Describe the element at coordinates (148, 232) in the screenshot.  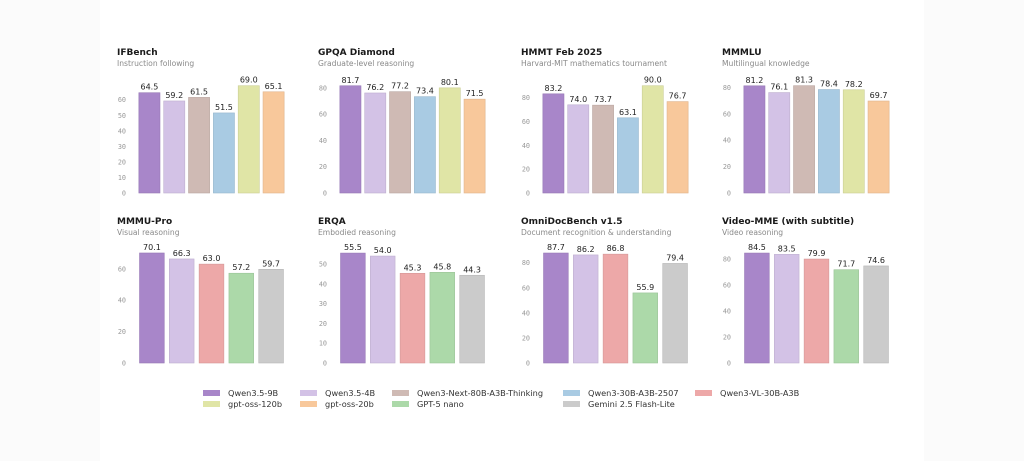
I see `chart-subtitle: Visual reasoning` at that location.